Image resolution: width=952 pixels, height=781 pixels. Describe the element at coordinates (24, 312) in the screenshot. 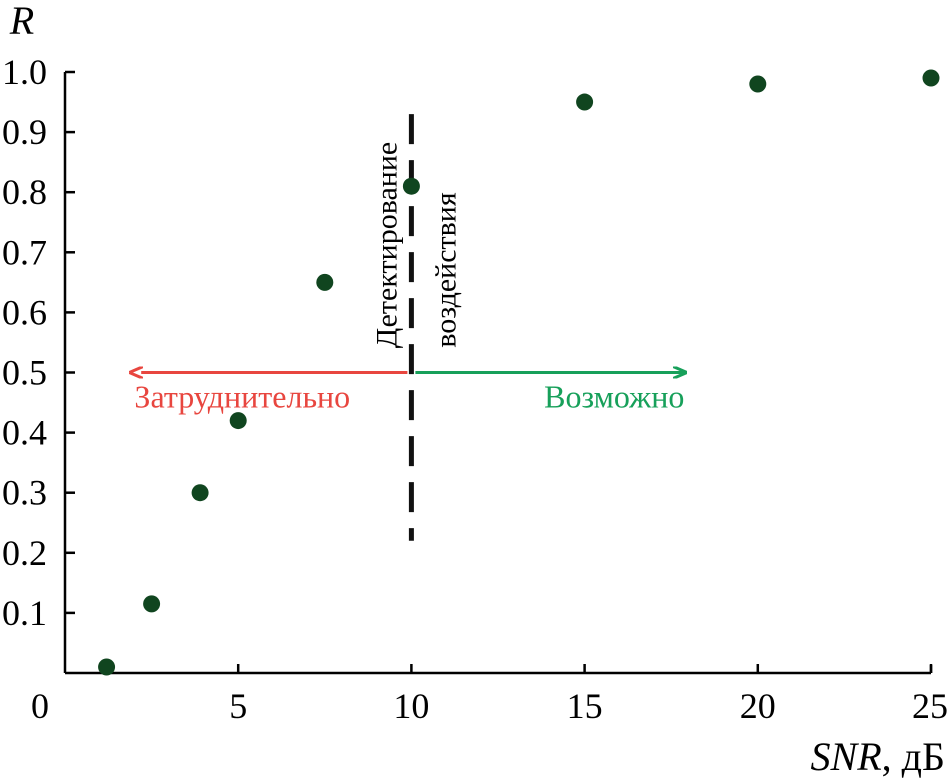

I see `y-tick-label: 0.6` at that location.